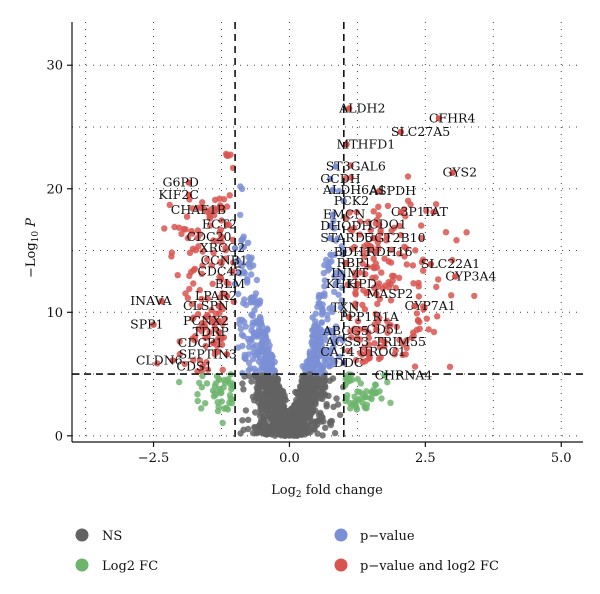 Image resolution: width=600 pixels, height=594 pixels. Describe the element at coordinates (226, 282) in the screenshot. I see `data-point-1955` at that location.